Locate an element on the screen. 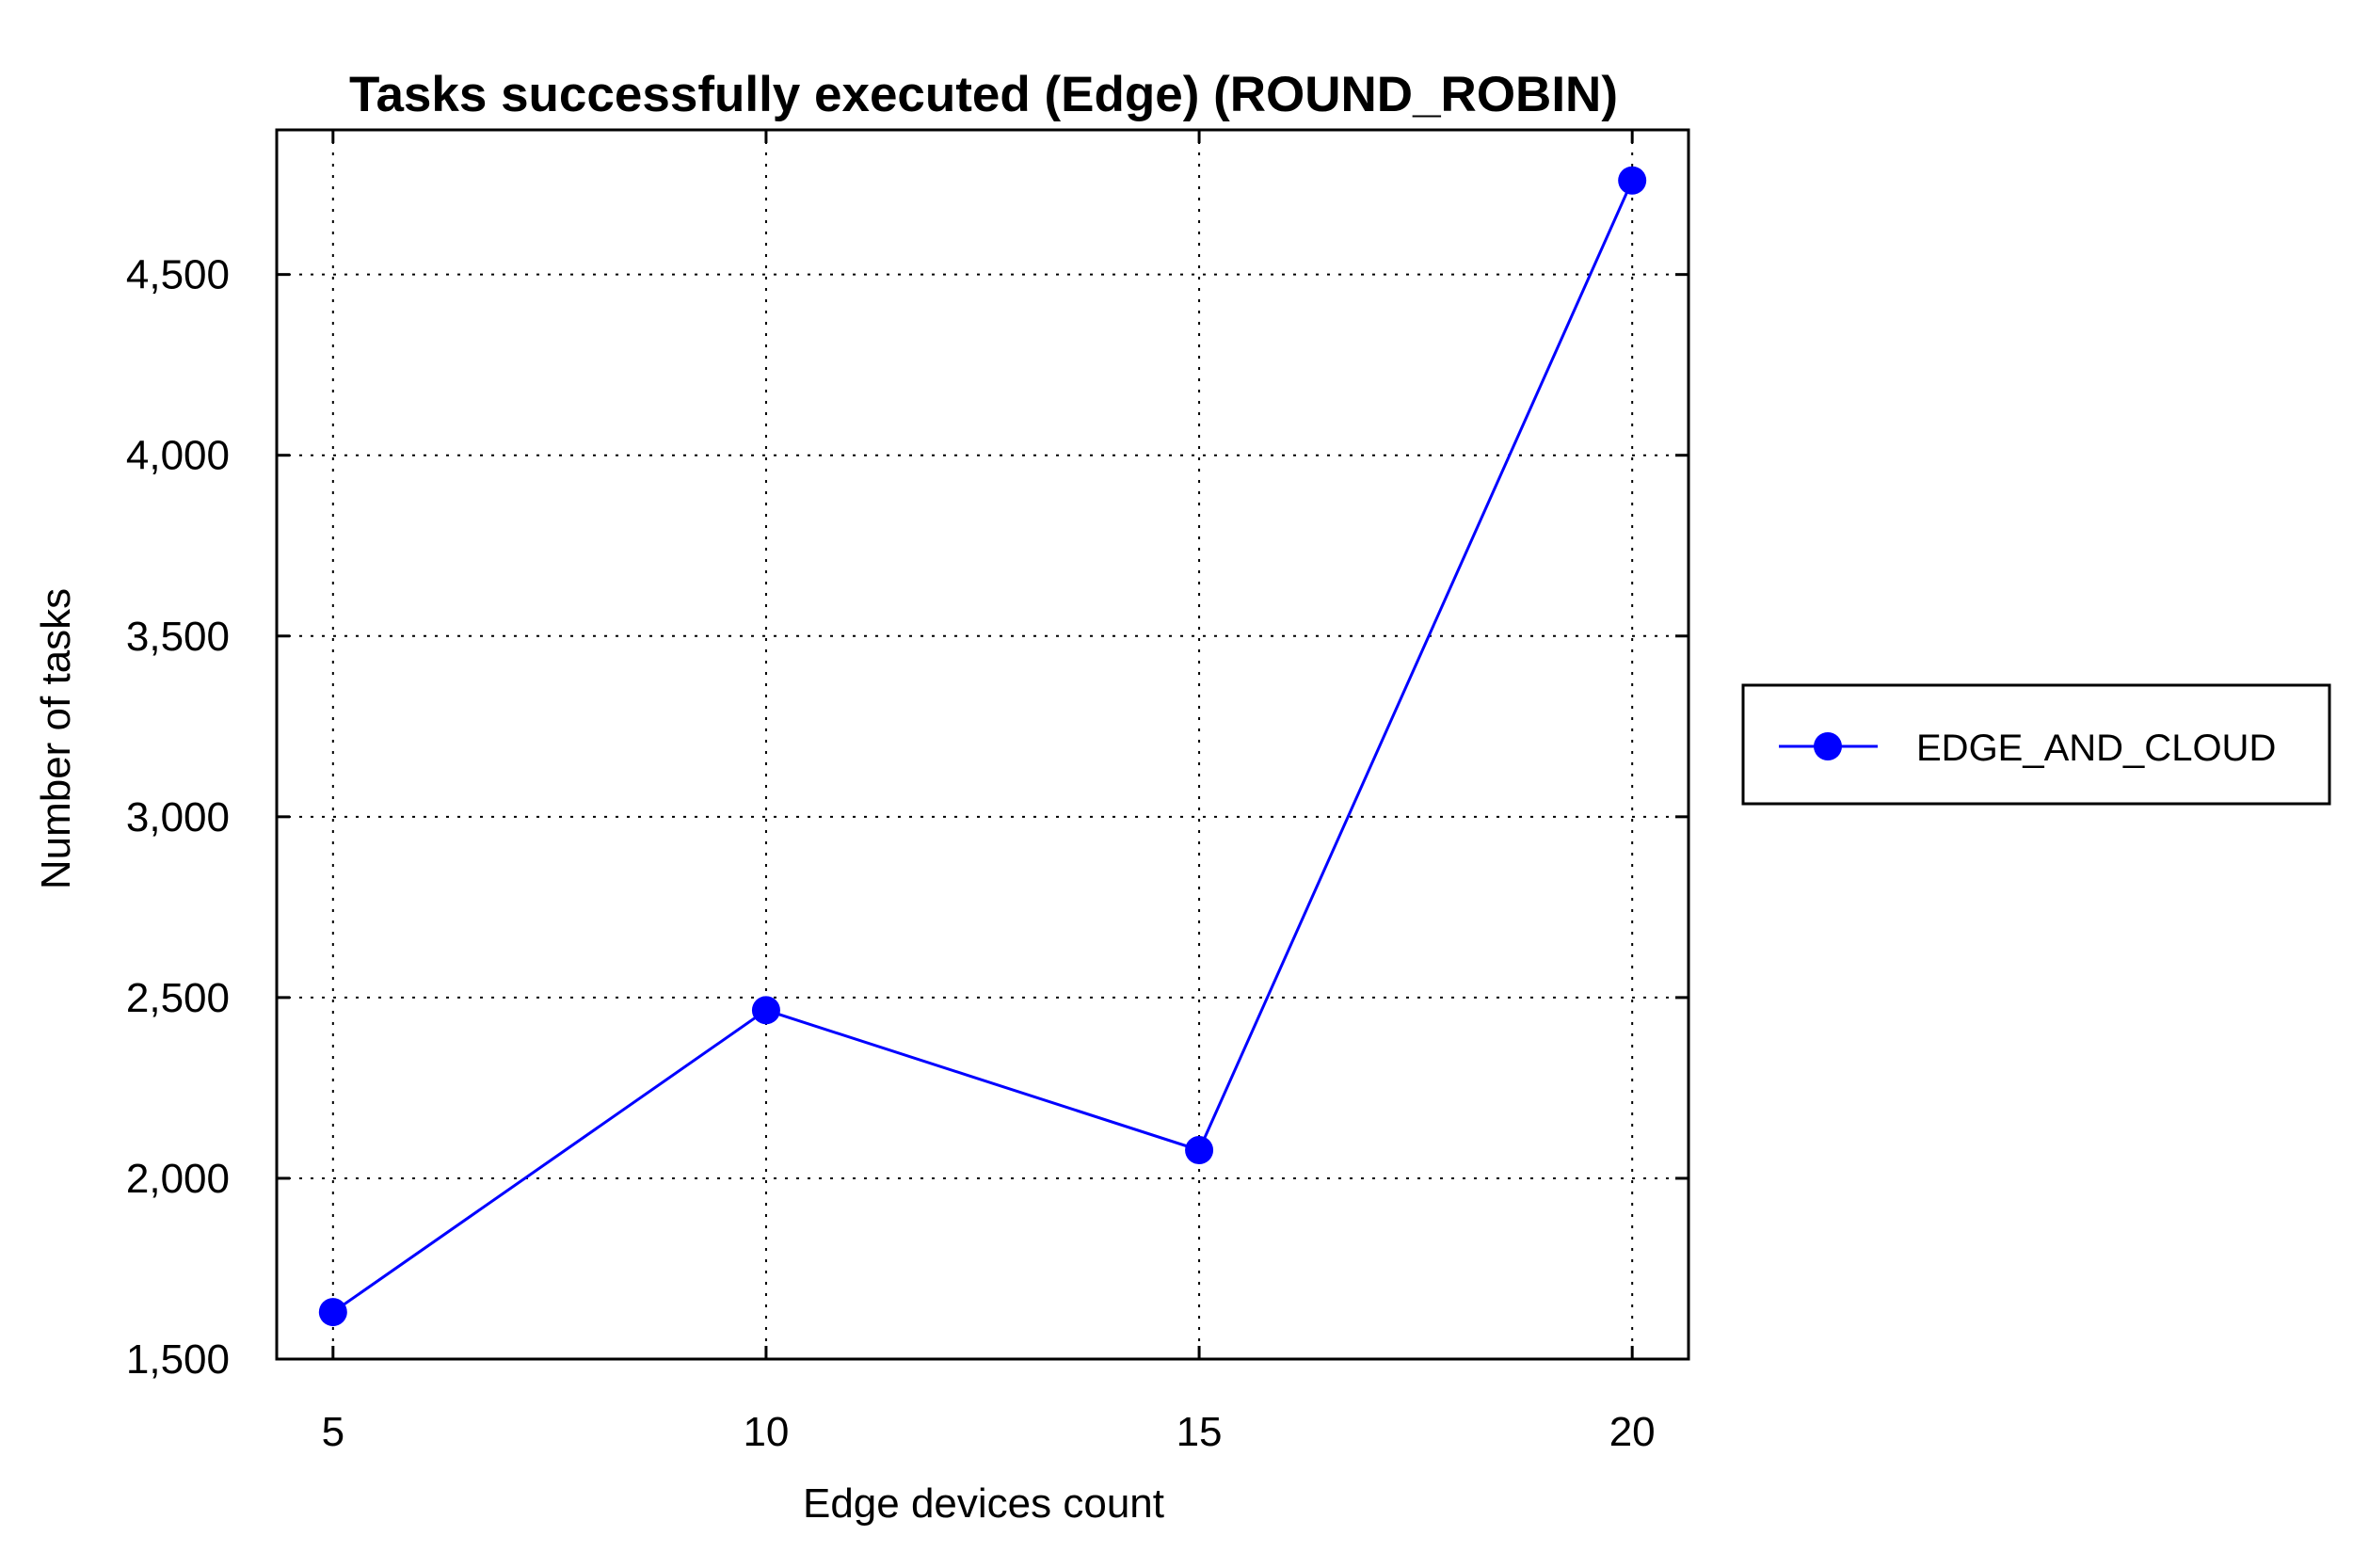 The width and height of the screenshot is (2353, 1568). y-tick-label: 4,000 is located at coordinates (178, 456).